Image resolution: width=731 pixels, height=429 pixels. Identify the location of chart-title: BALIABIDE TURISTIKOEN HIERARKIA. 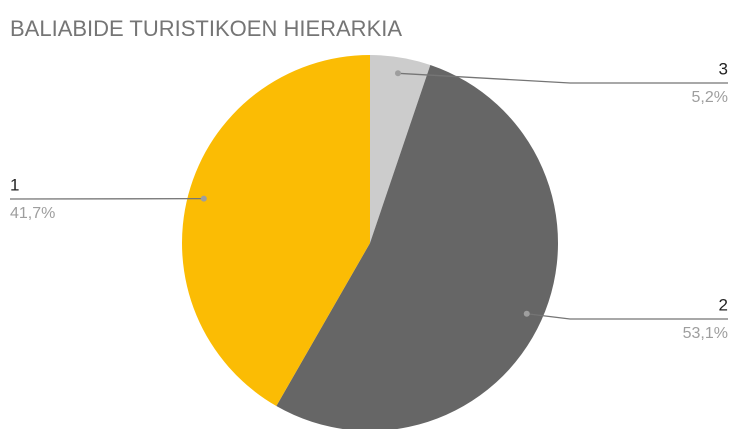
(206, 28).